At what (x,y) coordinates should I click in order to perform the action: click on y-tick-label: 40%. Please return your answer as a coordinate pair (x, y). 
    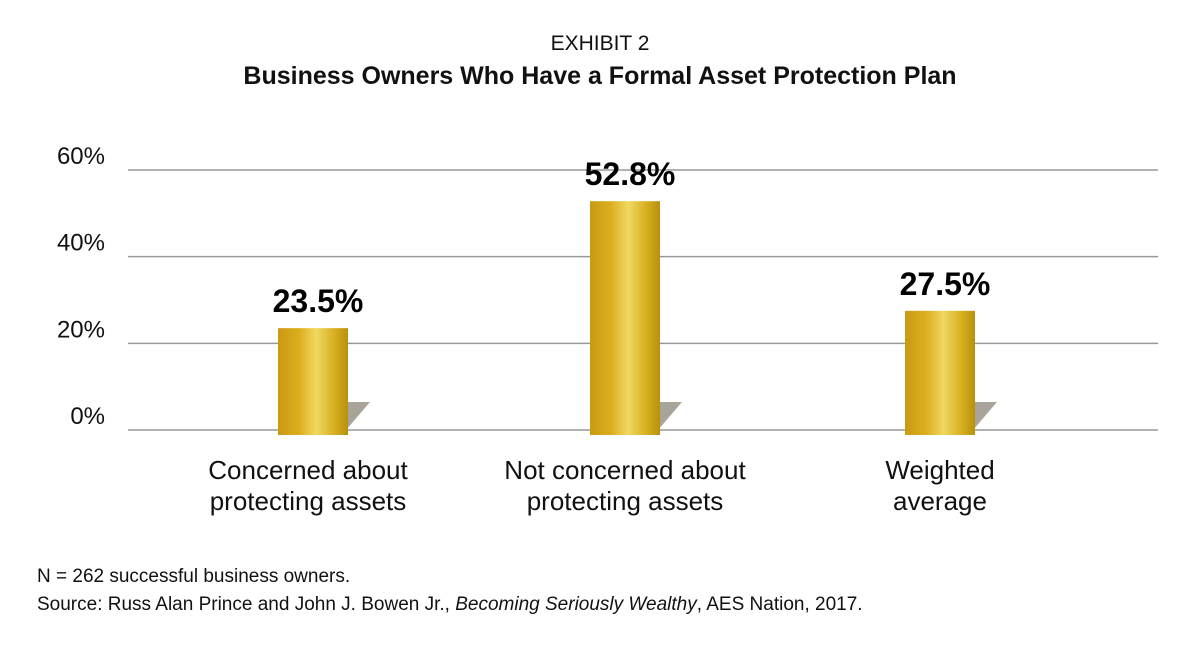
    Looking at the image, I should click on (81, 243).